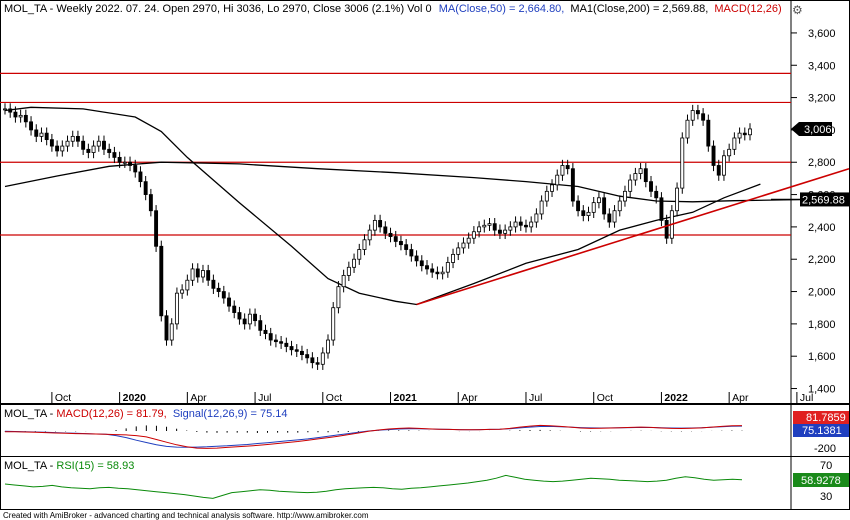 The height and width of the screenshot is (520, 850). Describe the element at coordinates (633, 236) in the screenshot. I see `support-trendline` at that location.